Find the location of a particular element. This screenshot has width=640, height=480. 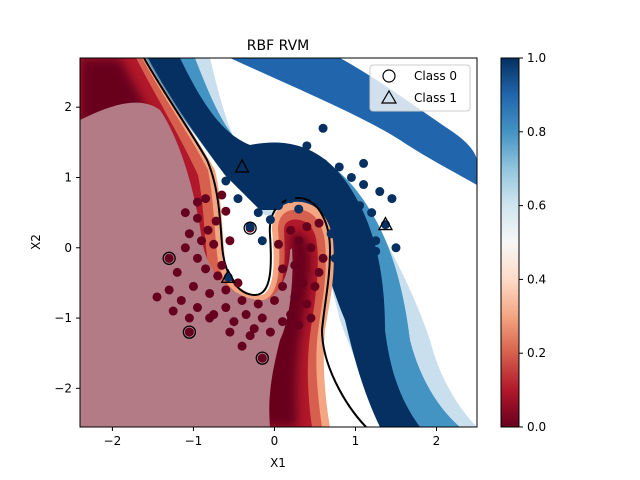

y-tick-label: −1 is located at coordinates (63, 318).